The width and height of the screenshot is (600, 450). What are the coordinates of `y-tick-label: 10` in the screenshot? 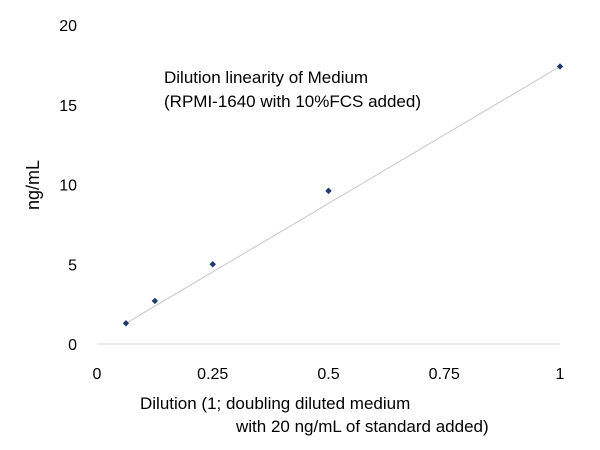 It's located at (68, 186).